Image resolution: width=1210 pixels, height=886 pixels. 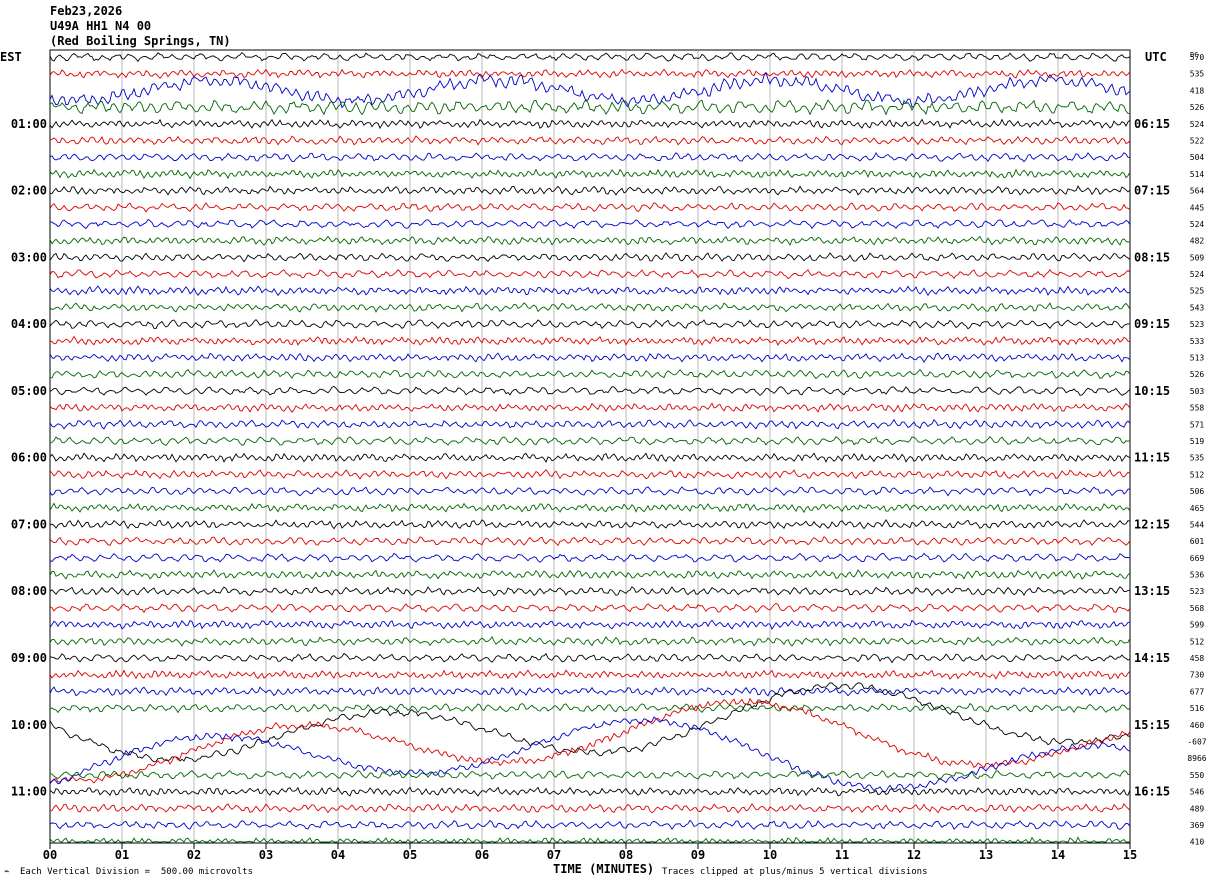 I want to click on x-axis-label: TIME (MINUTES), so click(x=604, y=869).